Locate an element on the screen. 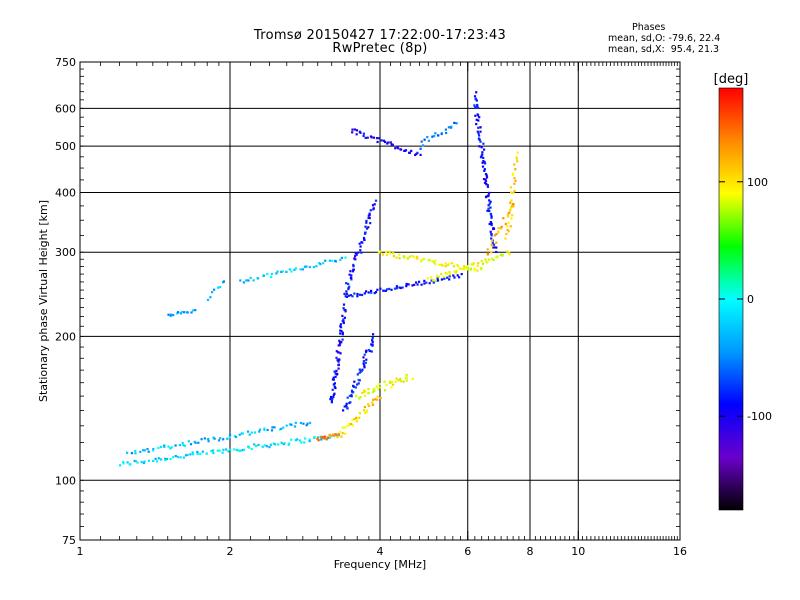 Image resolution: width=800 pixels, height=600 pixels. chart-title: Tromsø 20150427 17:22:00-17:23:43 is located at coordinates (380, 35).